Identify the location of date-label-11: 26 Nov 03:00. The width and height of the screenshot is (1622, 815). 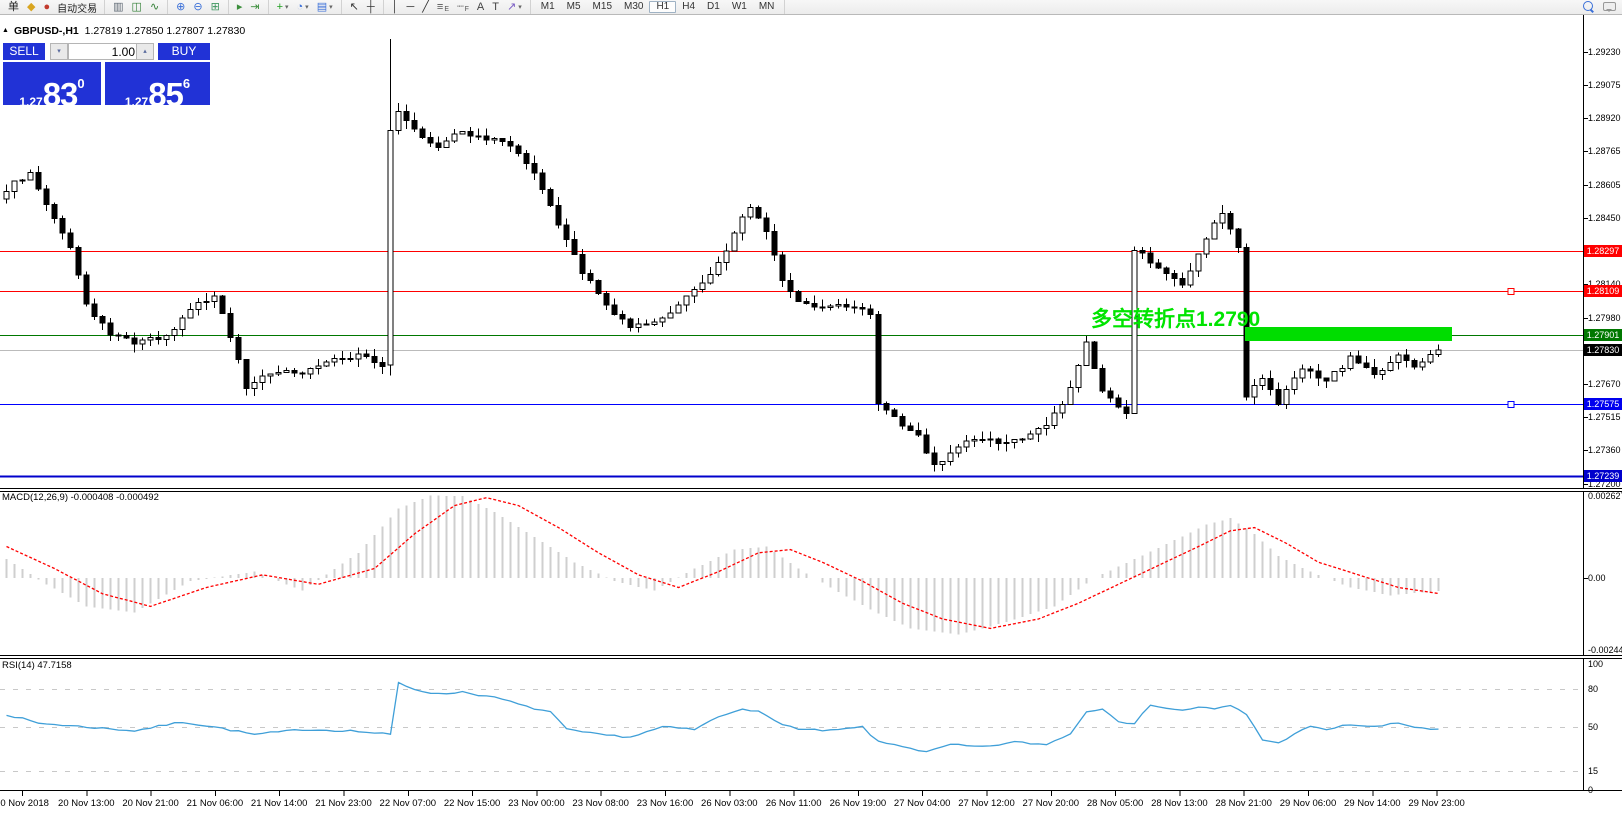
(729, 803).